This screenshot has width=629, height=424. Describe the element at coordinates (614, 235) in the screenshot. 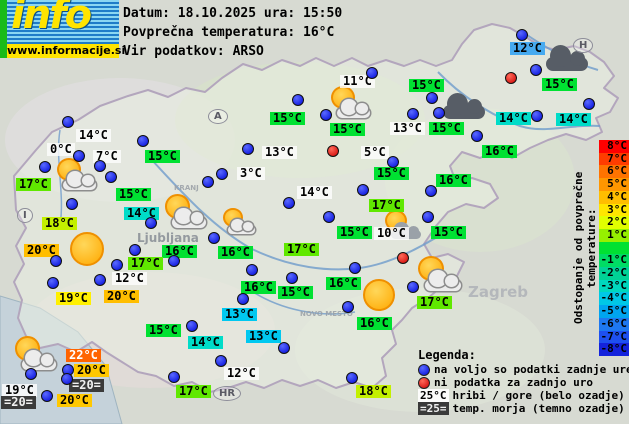

I see `scale-band: 1°C` at that location.